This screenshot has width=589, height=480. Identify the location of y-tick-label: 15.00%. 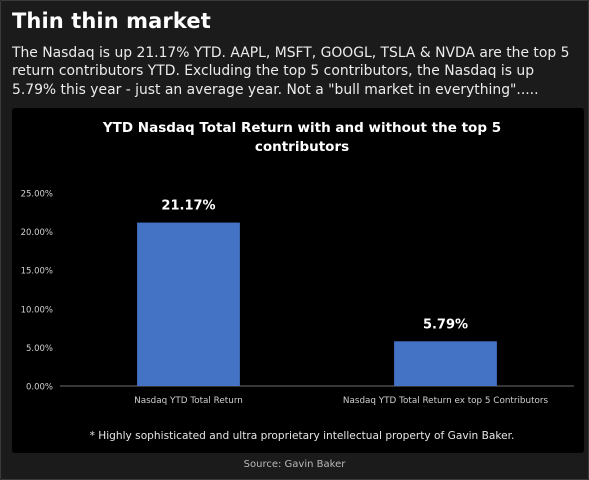
(37, 272).